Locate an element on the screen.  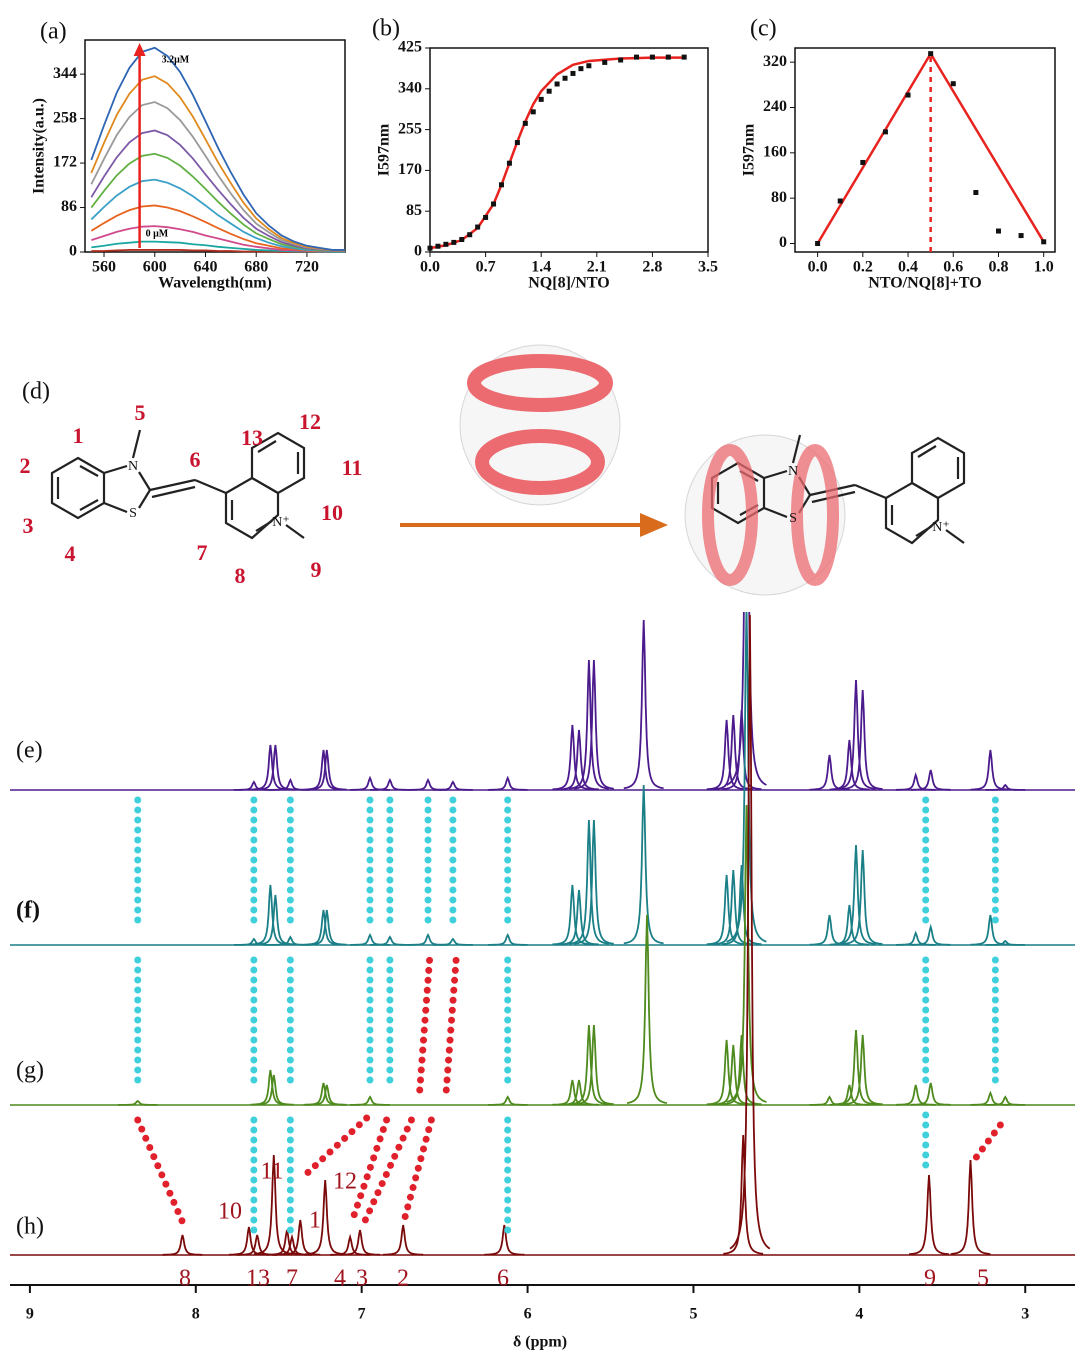
peak-label: 2 is located at coordinates (403, 1279).